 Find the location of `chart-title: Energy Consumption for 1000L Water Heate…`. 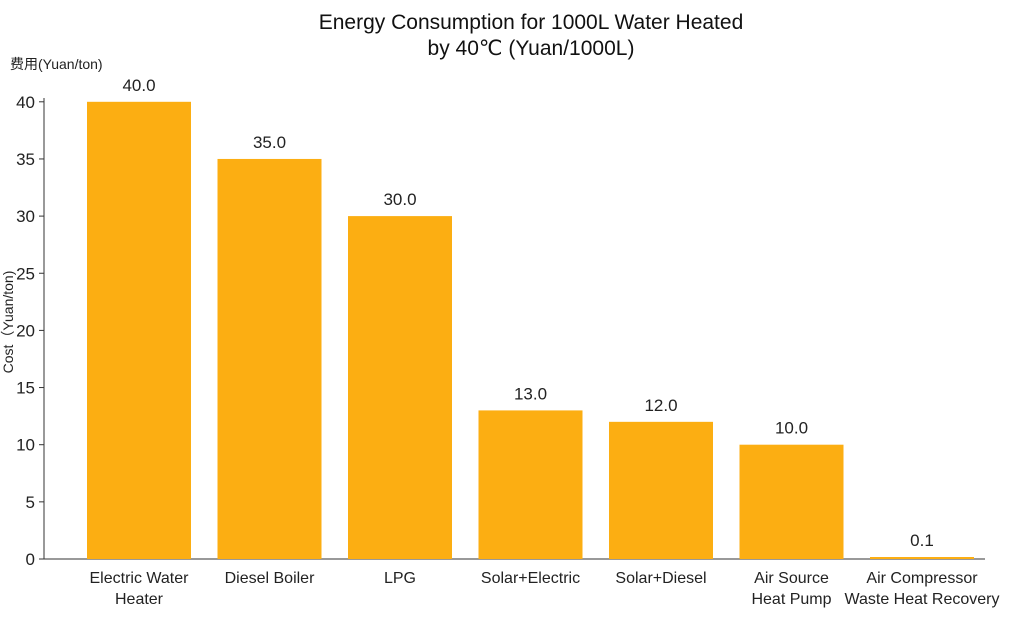

chart-title: Energy Consumption for 1000L Water Heate… is located at coordinates (531, 35).